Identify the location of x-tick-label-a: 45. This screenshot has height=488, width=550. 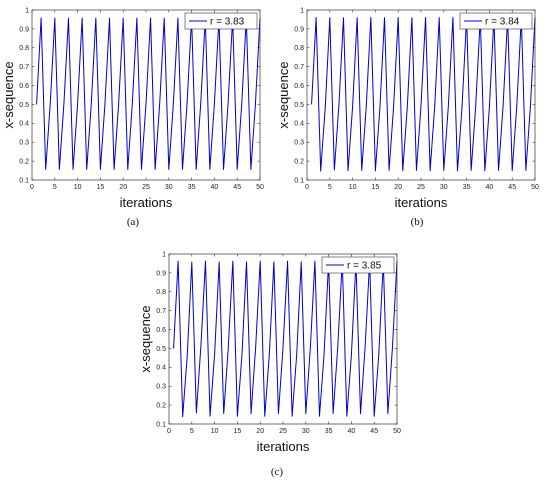
(237, 187).